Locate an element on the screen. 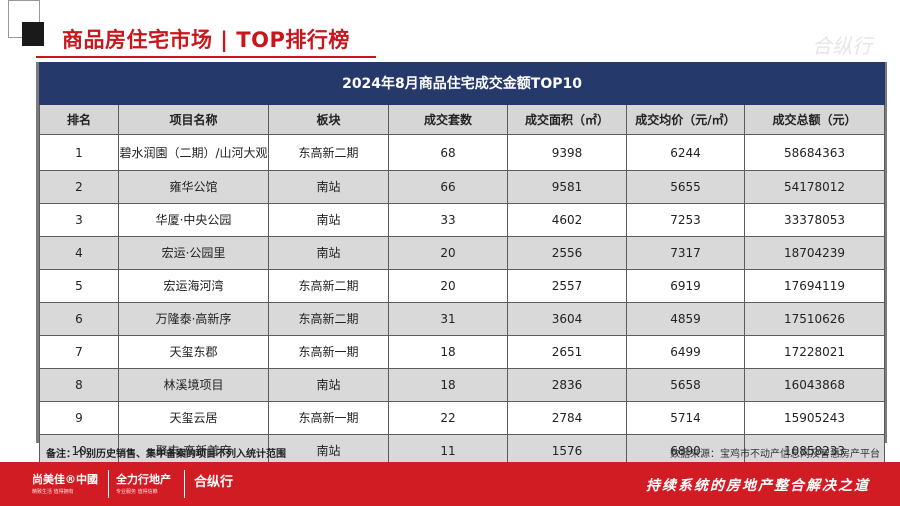 The width and height of the screenshot is (900, 506). table-cell: 2784 is located at coordinates (567, 418).